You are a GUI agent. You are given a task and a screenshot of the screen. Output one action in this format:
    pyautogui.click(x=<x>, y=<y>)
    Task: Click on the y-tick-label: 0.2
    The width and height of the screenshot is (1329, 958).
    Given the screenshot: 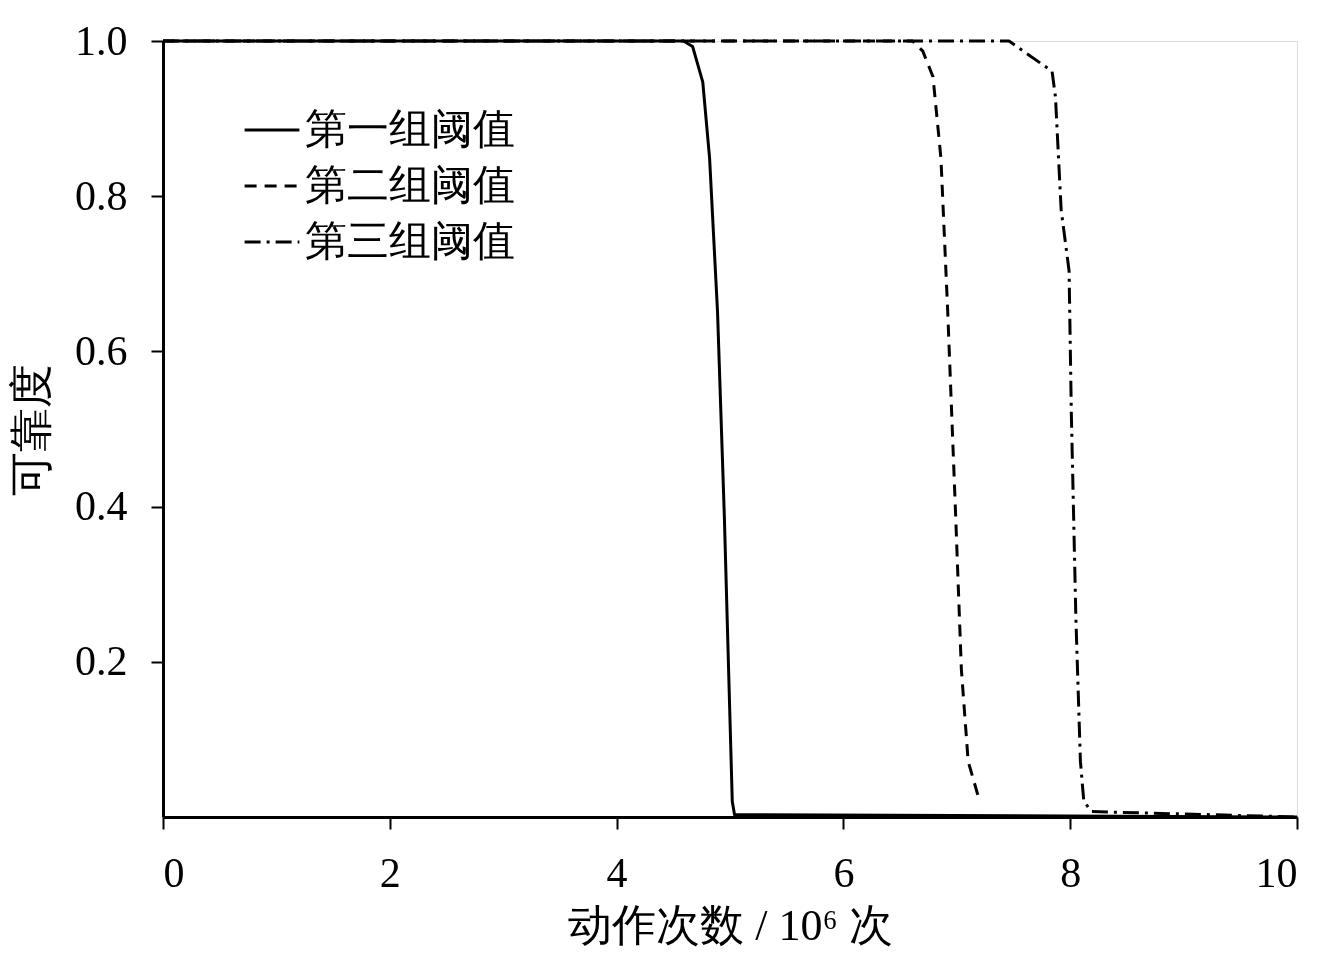 What is the action you would take?
    pyautogui.click(x=101, y=661)
    